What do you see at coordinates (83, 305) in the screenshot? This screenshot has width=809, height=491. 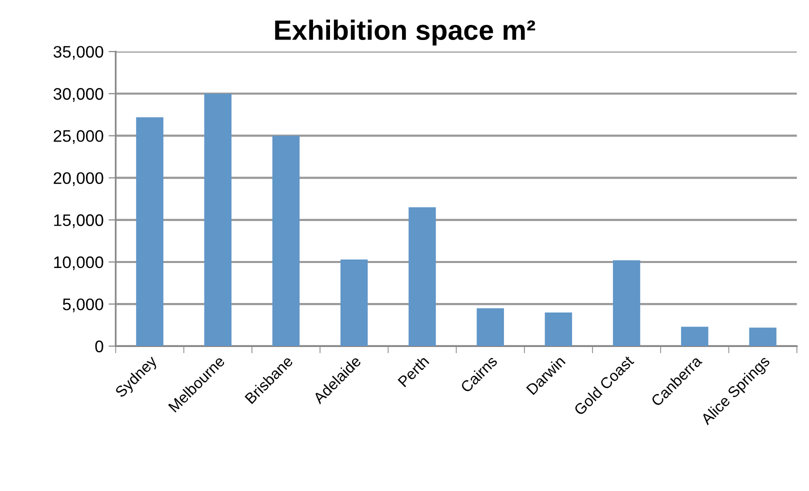 I see `y-tick-label: 5,000` at bounding box center [83, 305].